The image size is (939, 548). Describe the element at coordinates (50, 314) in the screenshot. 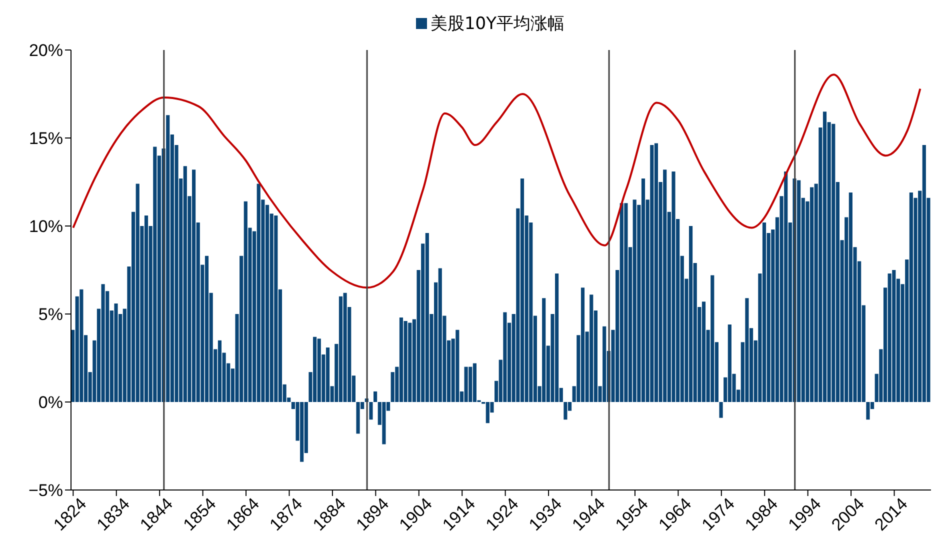

I see `y-tick-label: 5%` at that location.